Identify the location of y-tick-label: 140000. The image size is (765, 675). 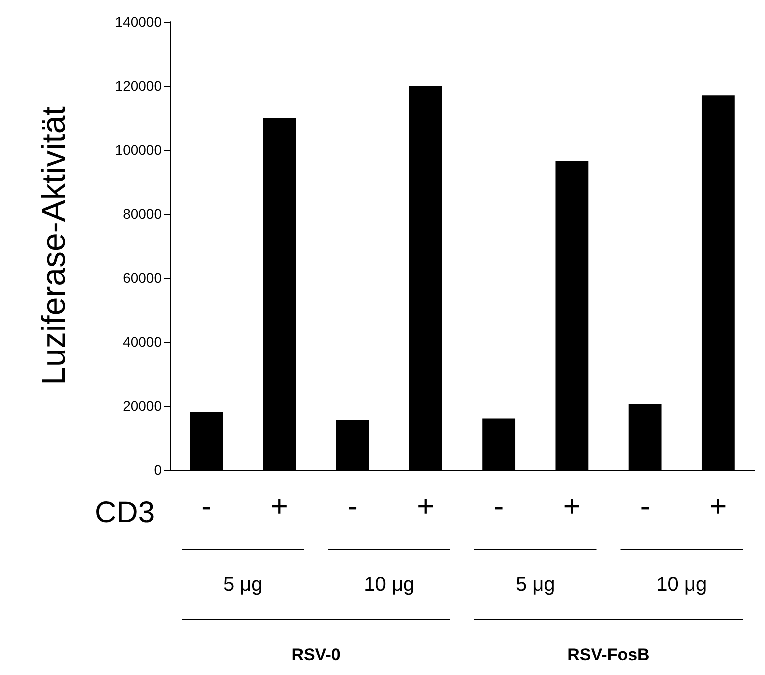
(138, 22).